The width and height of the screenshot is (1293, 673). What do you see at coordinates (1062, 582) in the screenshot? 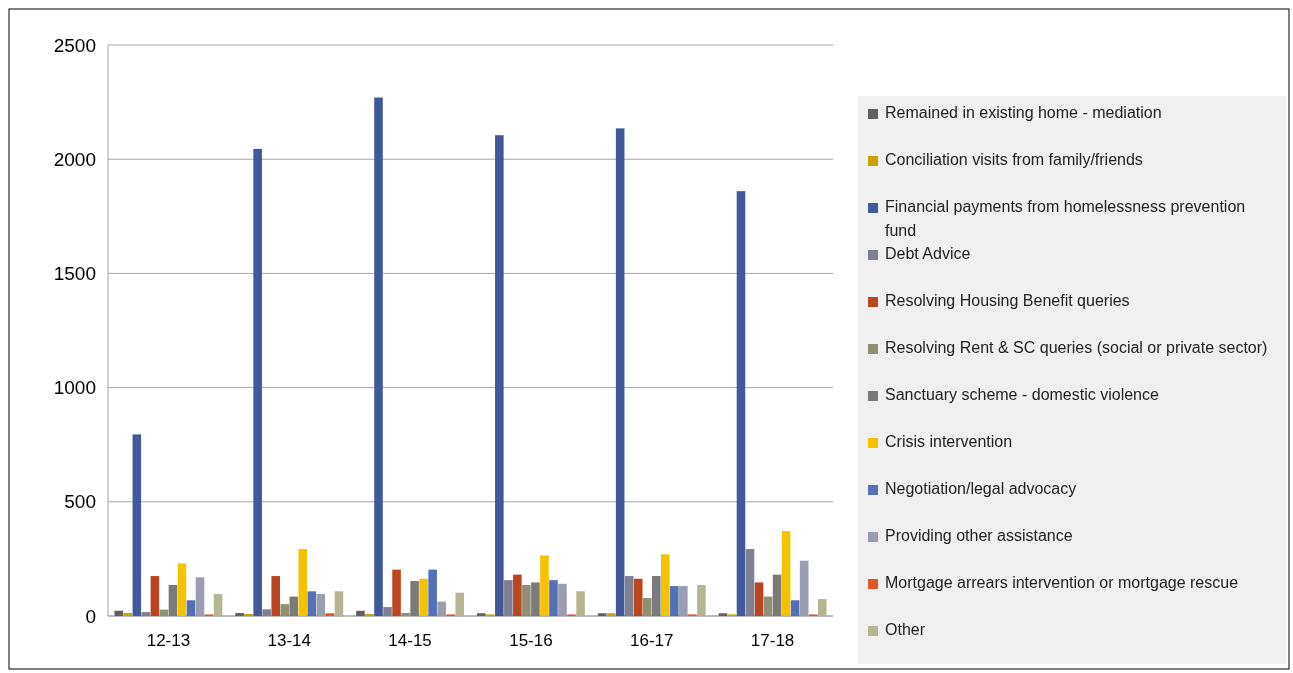
I see `legend-label: Mortgage arrears intervention or mortgage rescue` at bounding box center [1062, 582].